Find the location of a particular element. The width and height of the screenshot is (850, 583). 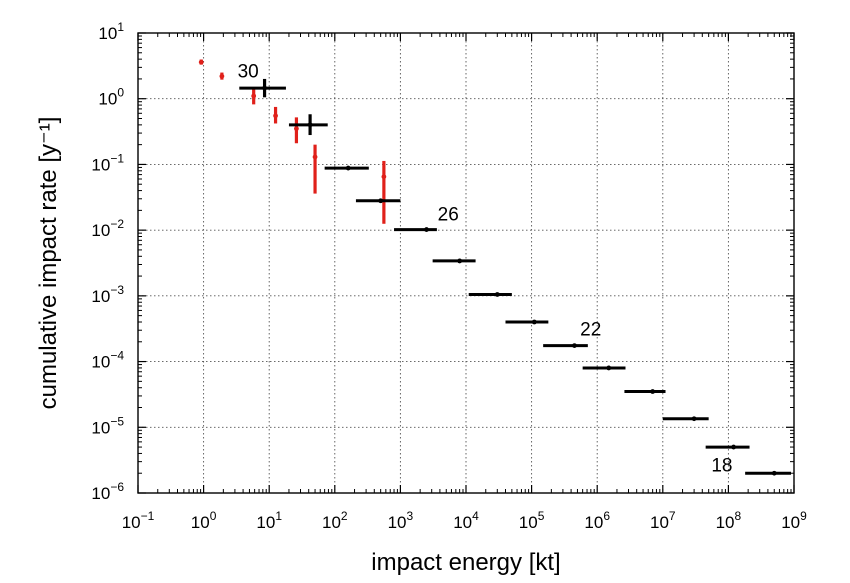

x-tick-label: 10² is located at coordinates (335, 520).